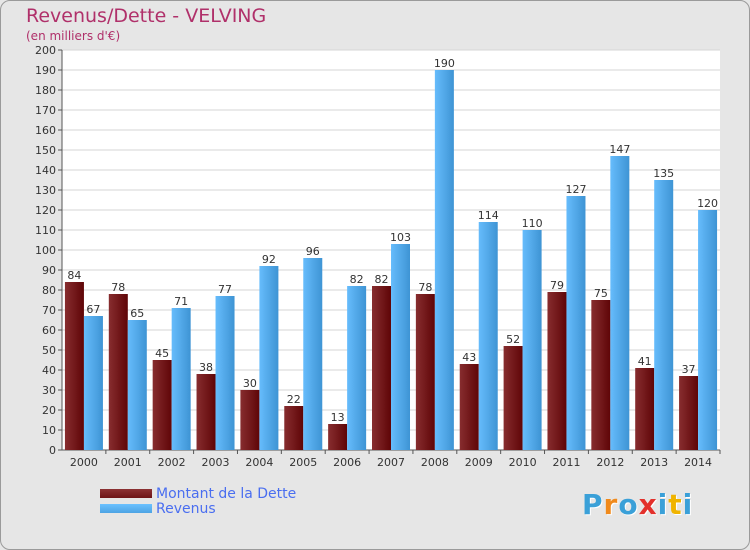 This screenshot has height=550, width=750. What do you see at coordinates (566, 462) in the screenshot?
I see `x-tick-label: 2011` at bounding box center [566, 462].